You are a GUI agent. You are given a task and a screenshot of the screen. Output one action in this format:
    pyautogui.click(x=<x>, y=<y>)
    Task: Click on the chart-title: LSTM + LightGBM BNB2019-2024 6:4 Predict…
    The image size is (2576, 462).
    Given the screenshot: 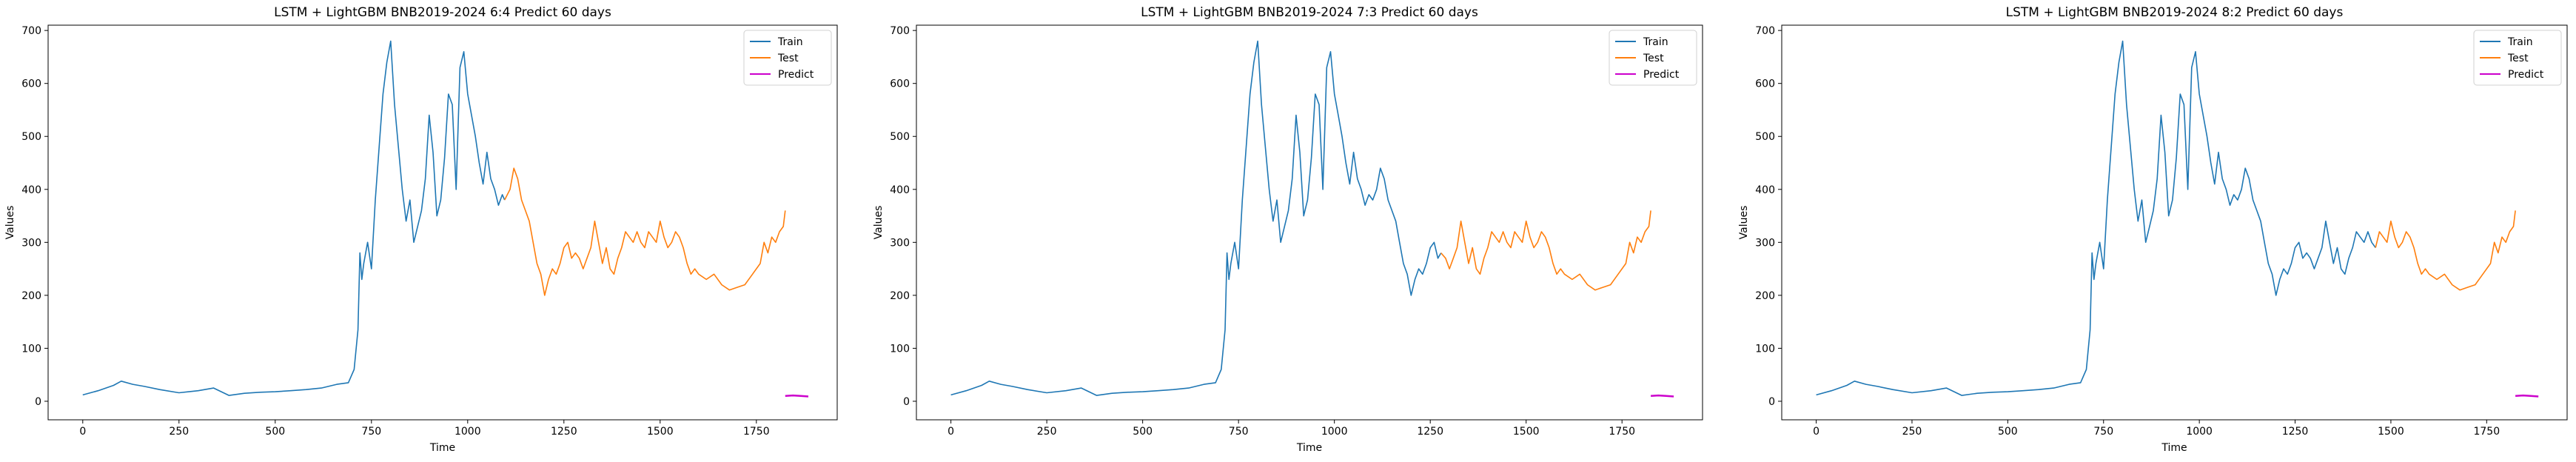 What is the action you would take?
    pyautogui.click(x=442, y=13)
    